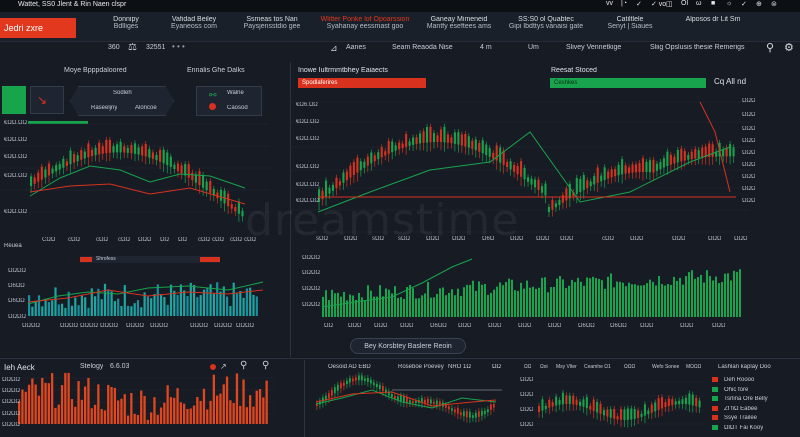 This screenshot has width=800, height=437. Describe the element at coordinates (122, 101) in the screenshot. I see `summary-card: Sodleh Raseeljny Aloncoe` at that location.